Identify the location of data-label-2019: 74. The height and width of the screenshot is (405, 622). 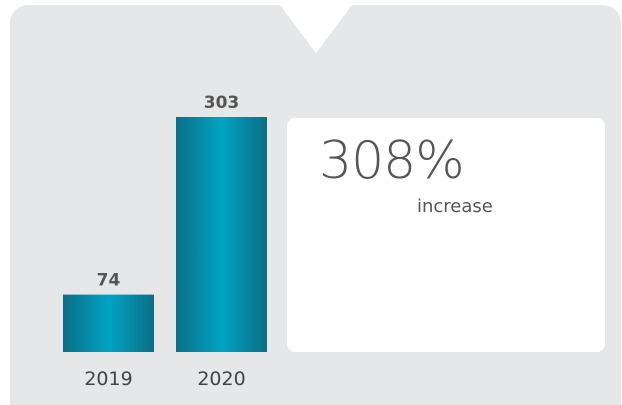
(109, 281).